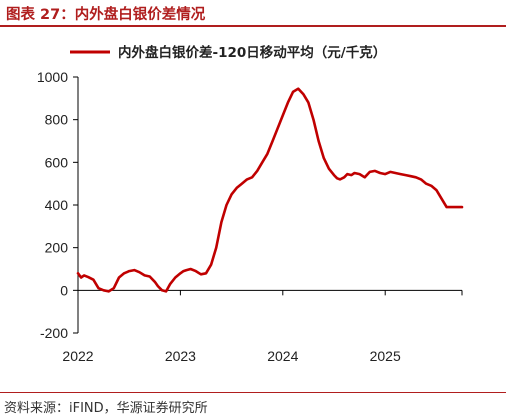 The width and height of the screenshot is (506, 419). Describe the element at coordinates (52, 77) in the screenshot. I see `y-tick-label: 1000` at that location.